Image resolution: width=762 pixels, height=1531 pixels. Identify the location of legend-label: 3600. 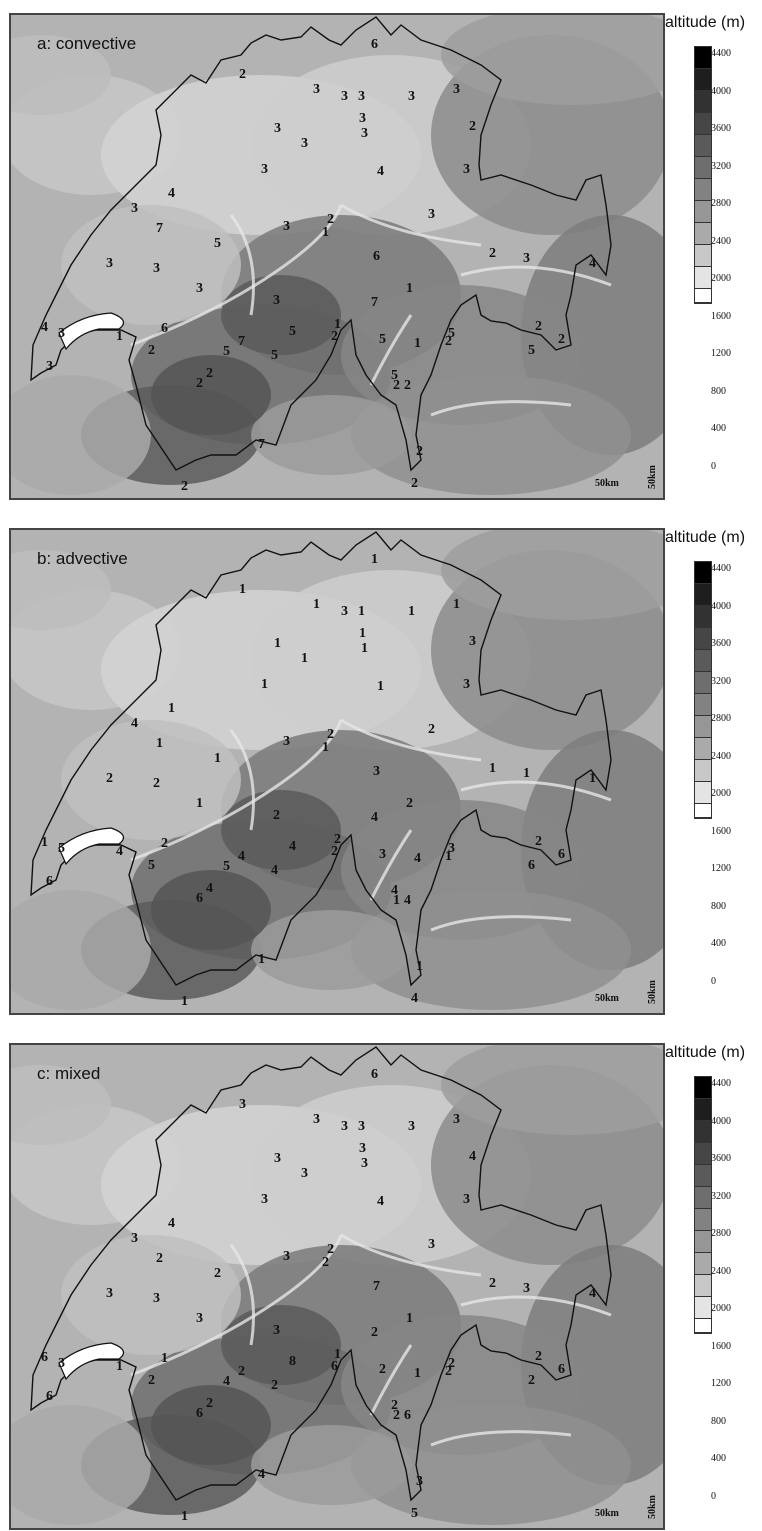
(721, 128).